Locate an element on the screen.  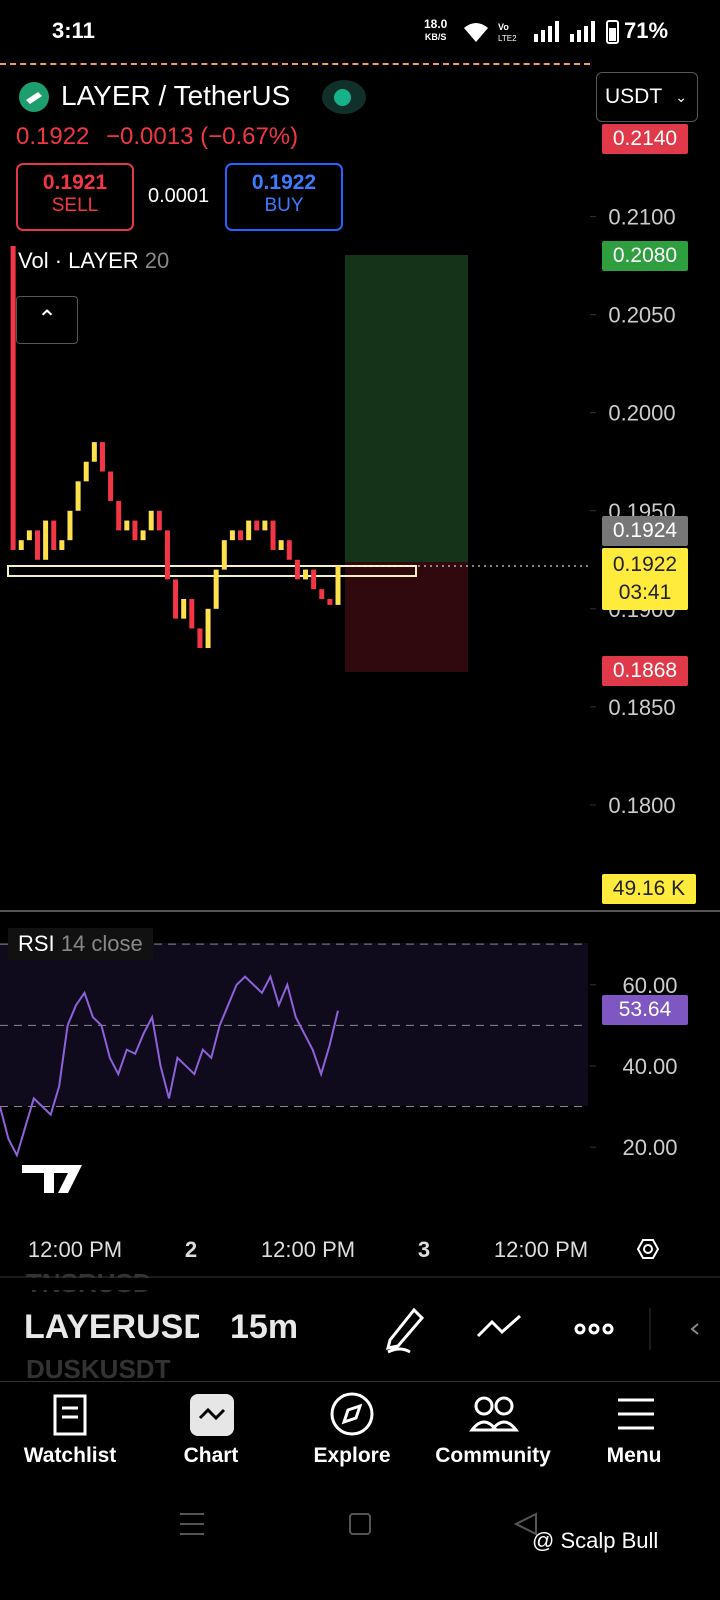
last-price: 0.1922 is located at coordinates (53, 136).